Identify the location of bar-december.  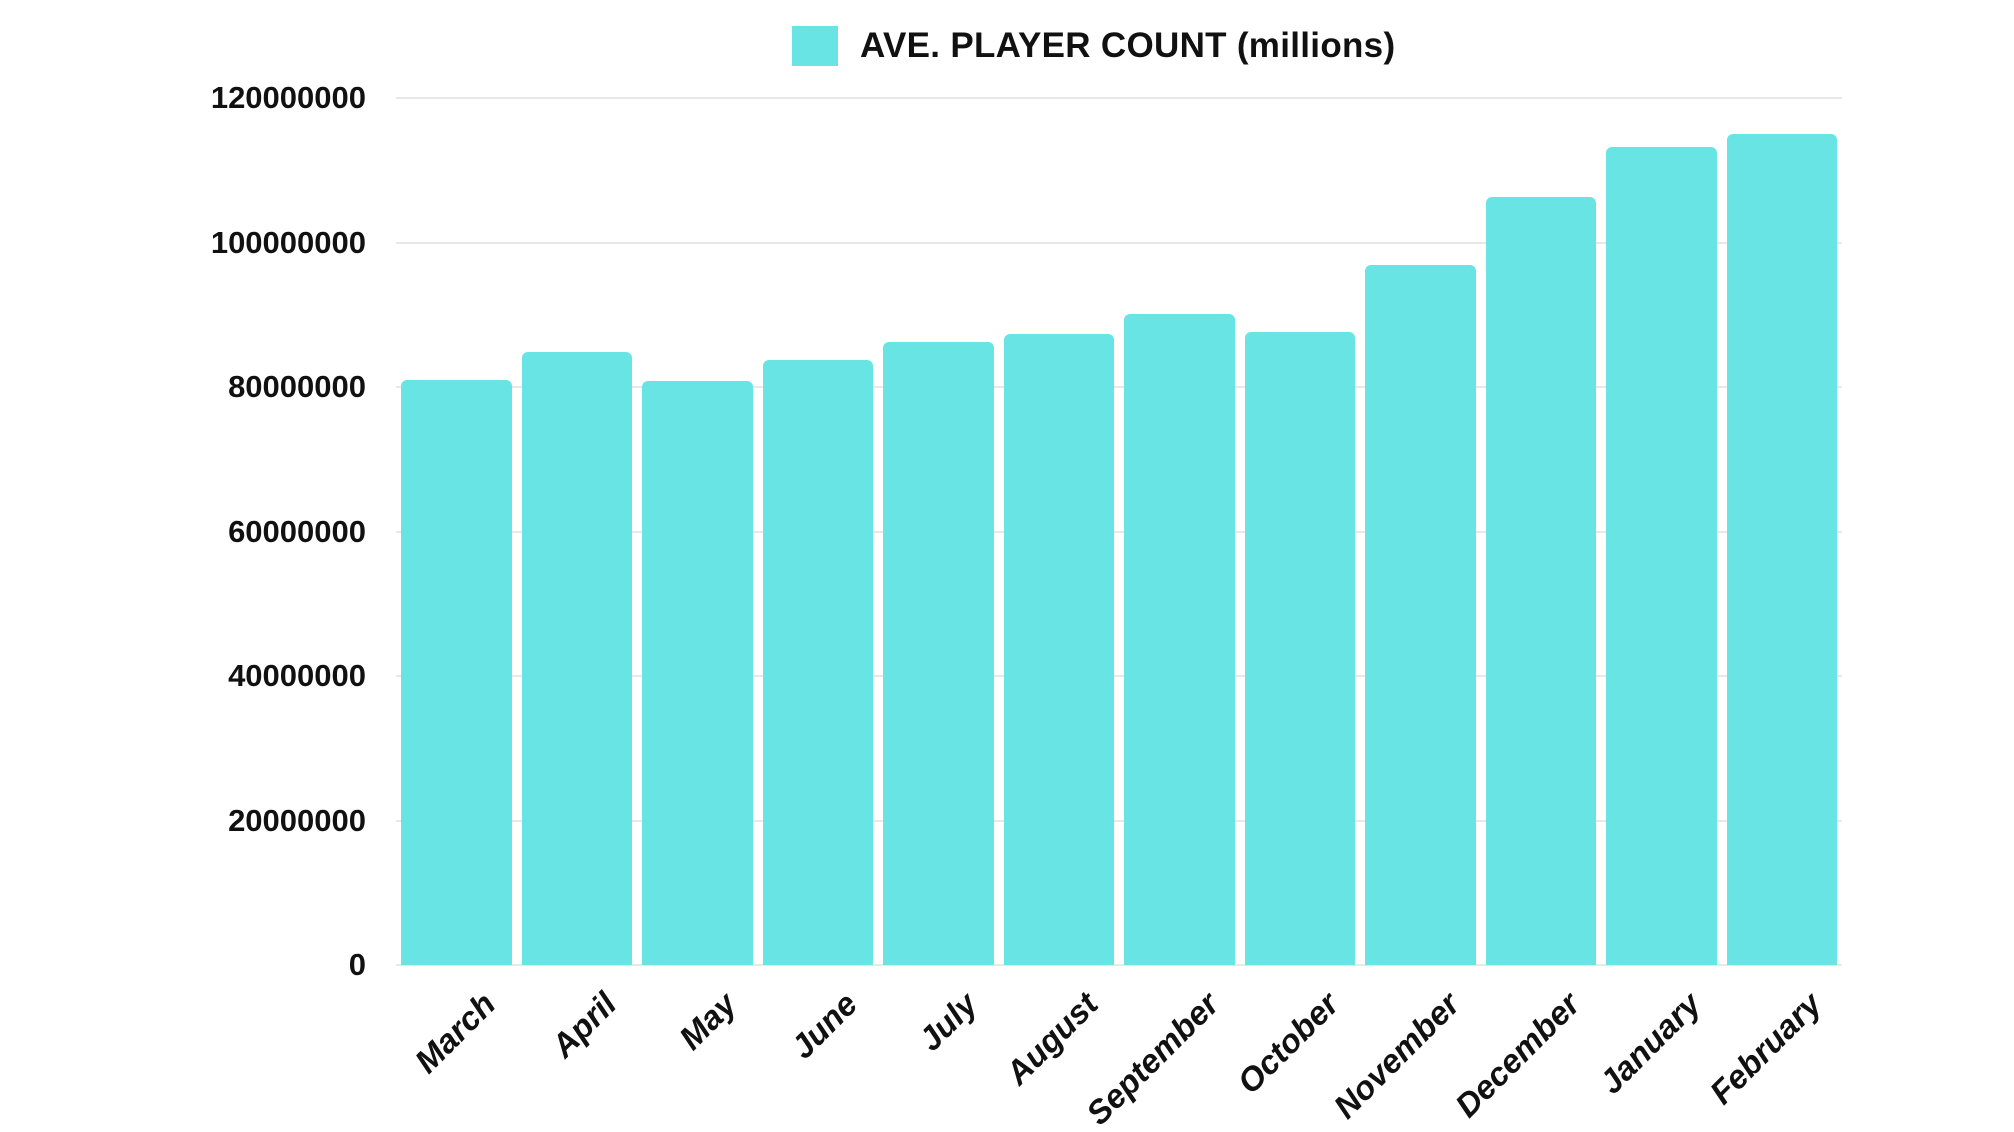
(1540, 580).